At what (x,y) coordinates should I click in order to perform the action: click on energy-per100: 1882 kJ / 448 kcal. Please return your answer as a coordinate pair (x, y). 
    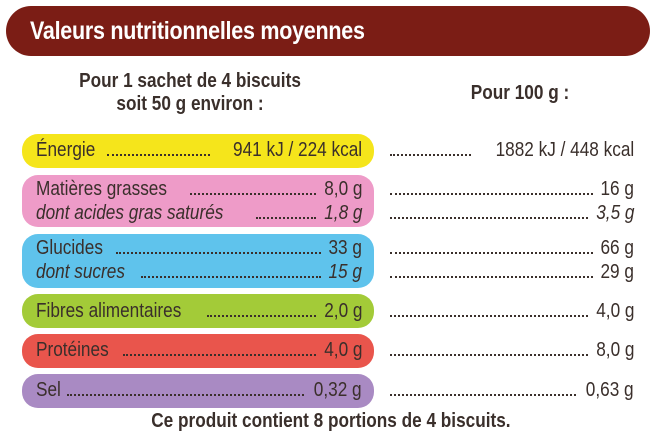
    Looking at the image, I should click on (564, 150).